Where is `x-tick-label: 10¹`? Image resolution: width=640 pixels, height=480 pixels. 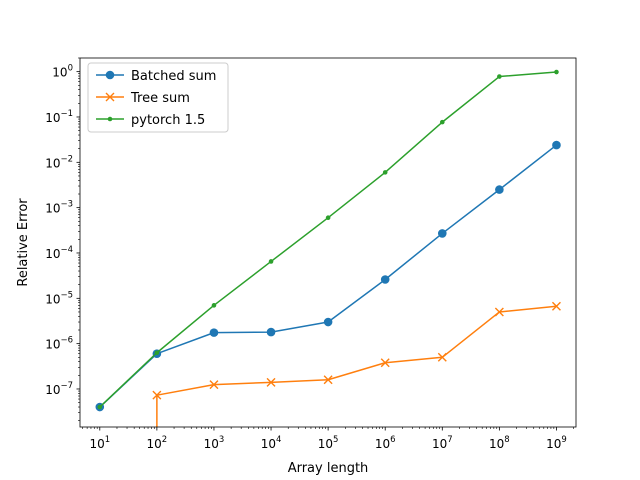 x-tick-label: 10¹ is located at coordinates (99, 443).